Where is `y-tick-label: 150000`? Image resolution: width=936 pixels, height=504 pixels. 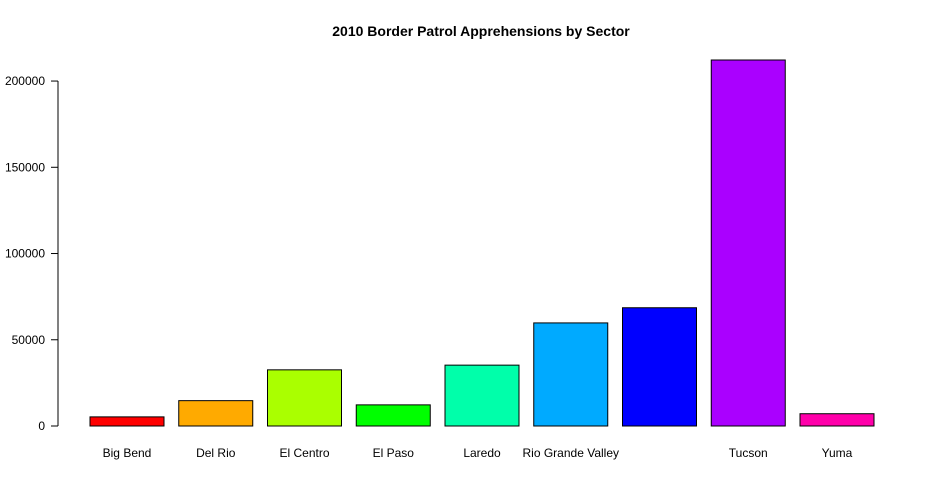 y-tick-label: 150000 is located at coordinates (25, 167).